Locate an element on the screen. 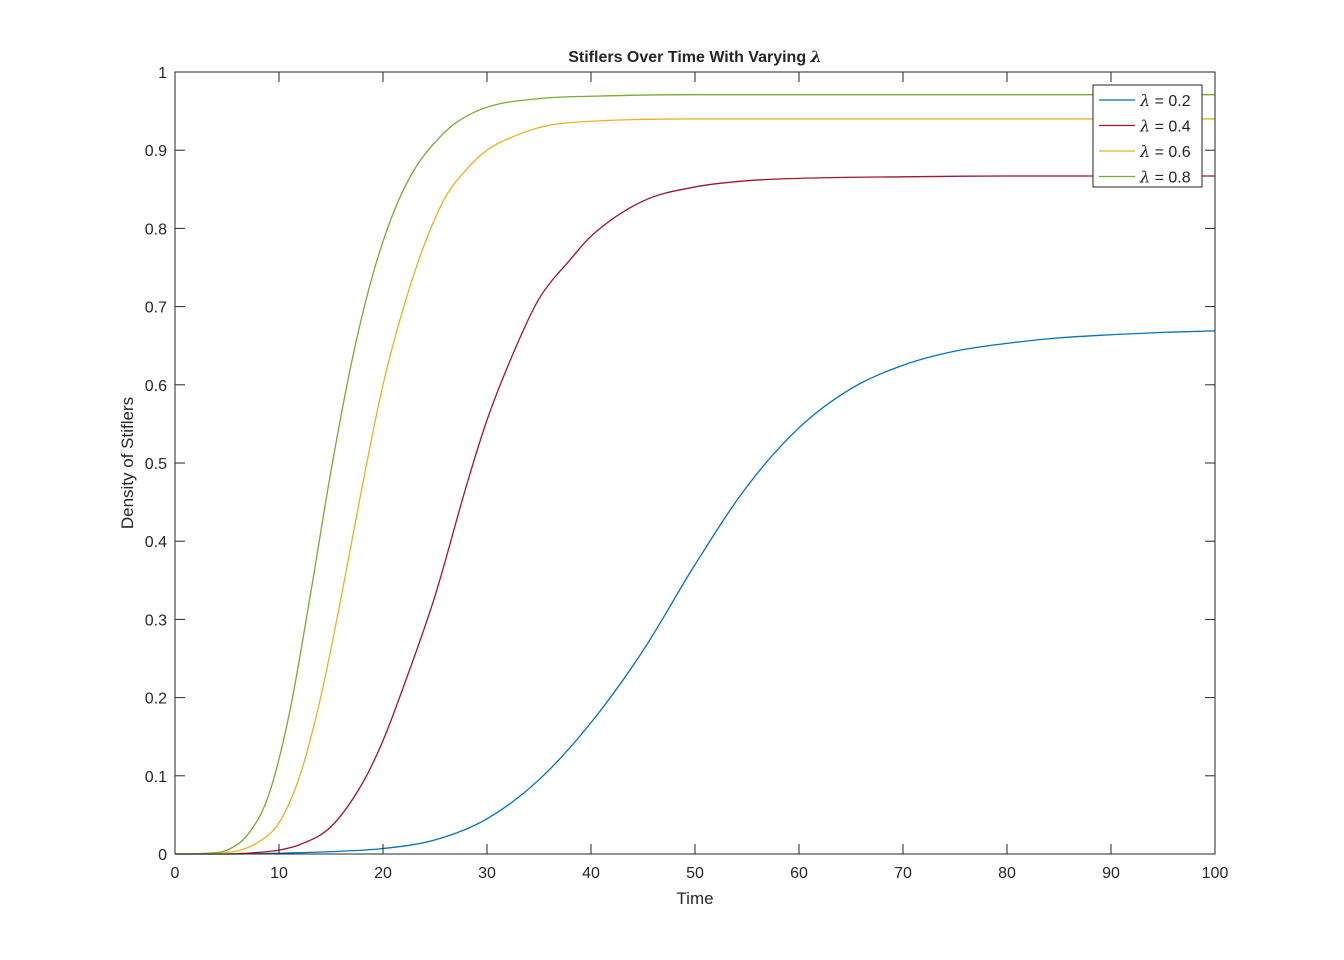 This screenshot has width=1344, height=960. legend-value: = 0.6 is located at coordinates (1170, 152).